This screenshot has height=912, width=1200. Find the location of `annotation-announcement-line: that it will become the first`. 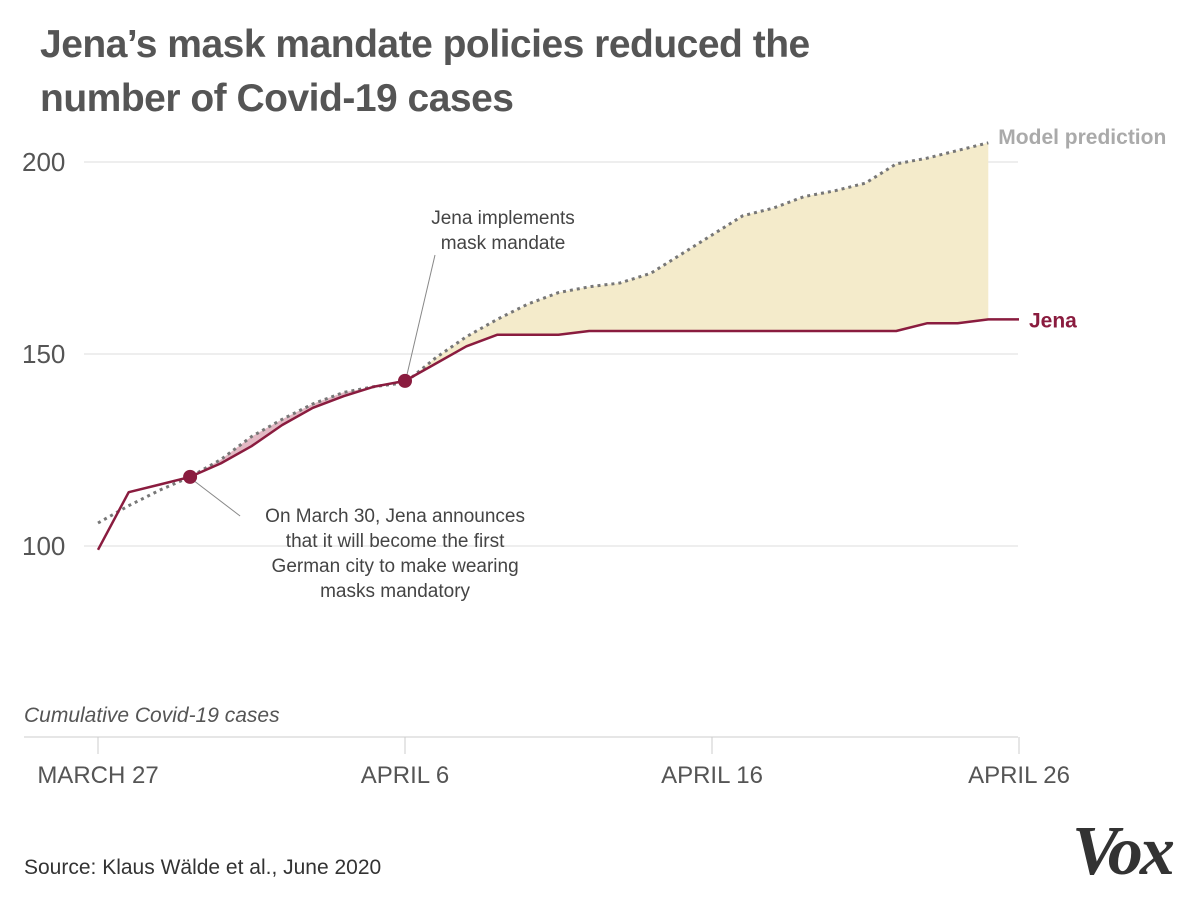

annotation-announcement-line: that it will become the first is located at coordinates (395, 541).